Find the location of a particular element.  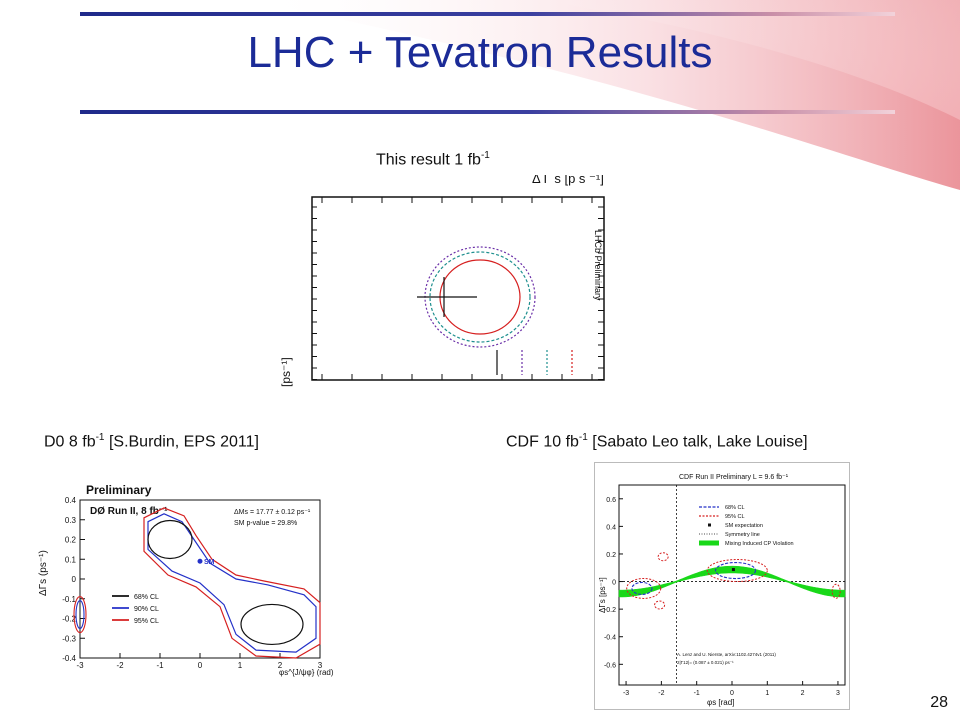

d0-title: Preliminary is located at coordinates (119, 490).